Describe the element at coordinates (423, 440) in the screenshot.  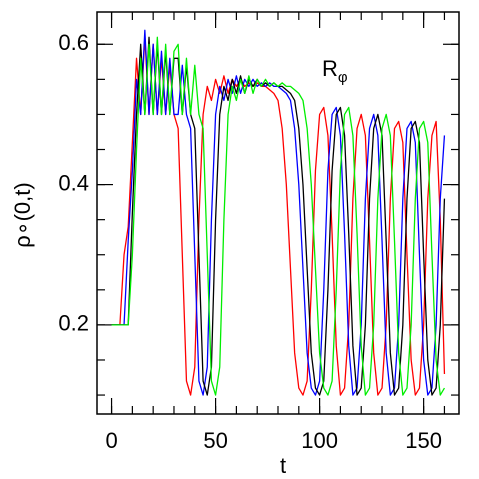
I see `x-tick-label: 150` at that location.